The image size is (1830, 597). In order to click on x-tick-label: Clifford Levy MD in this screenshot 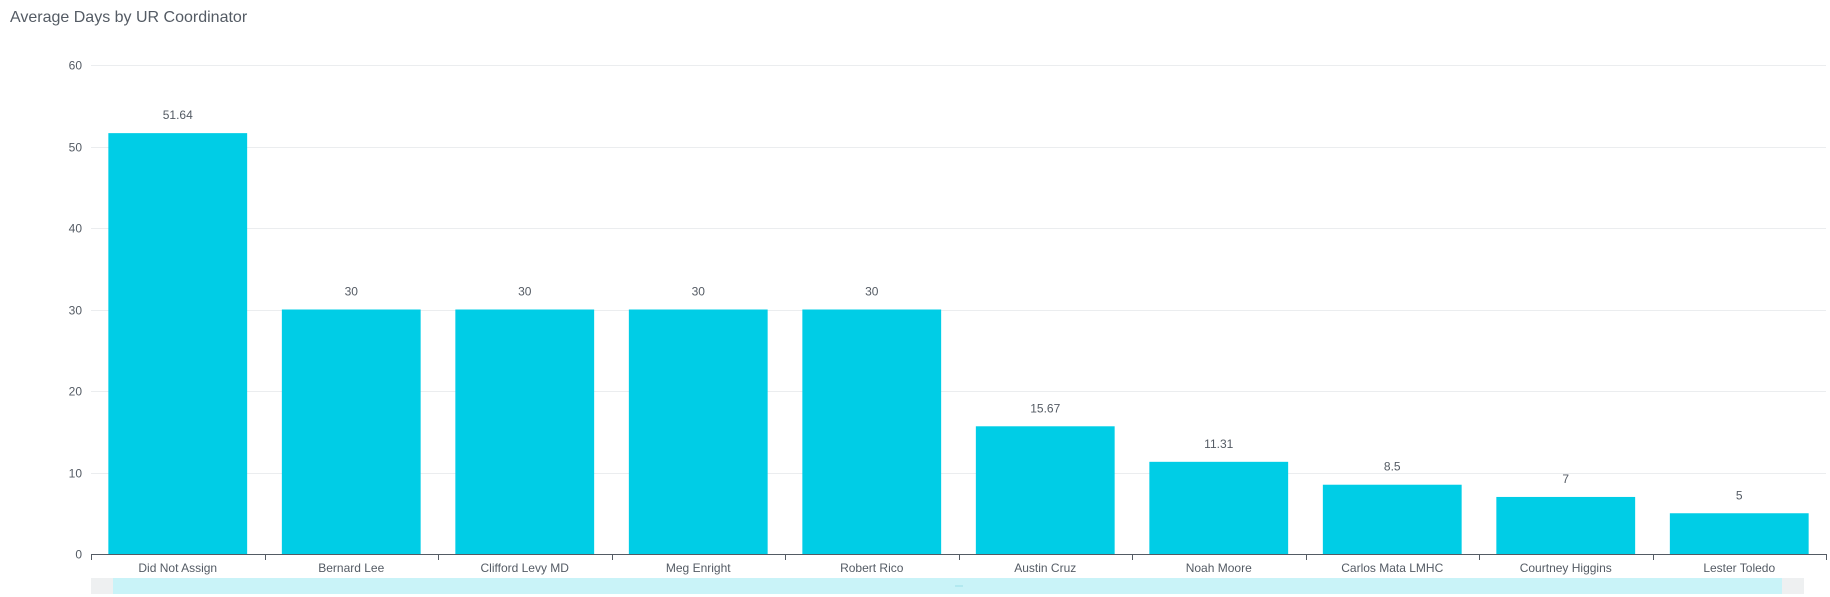, I will do `click(525, 568)`.